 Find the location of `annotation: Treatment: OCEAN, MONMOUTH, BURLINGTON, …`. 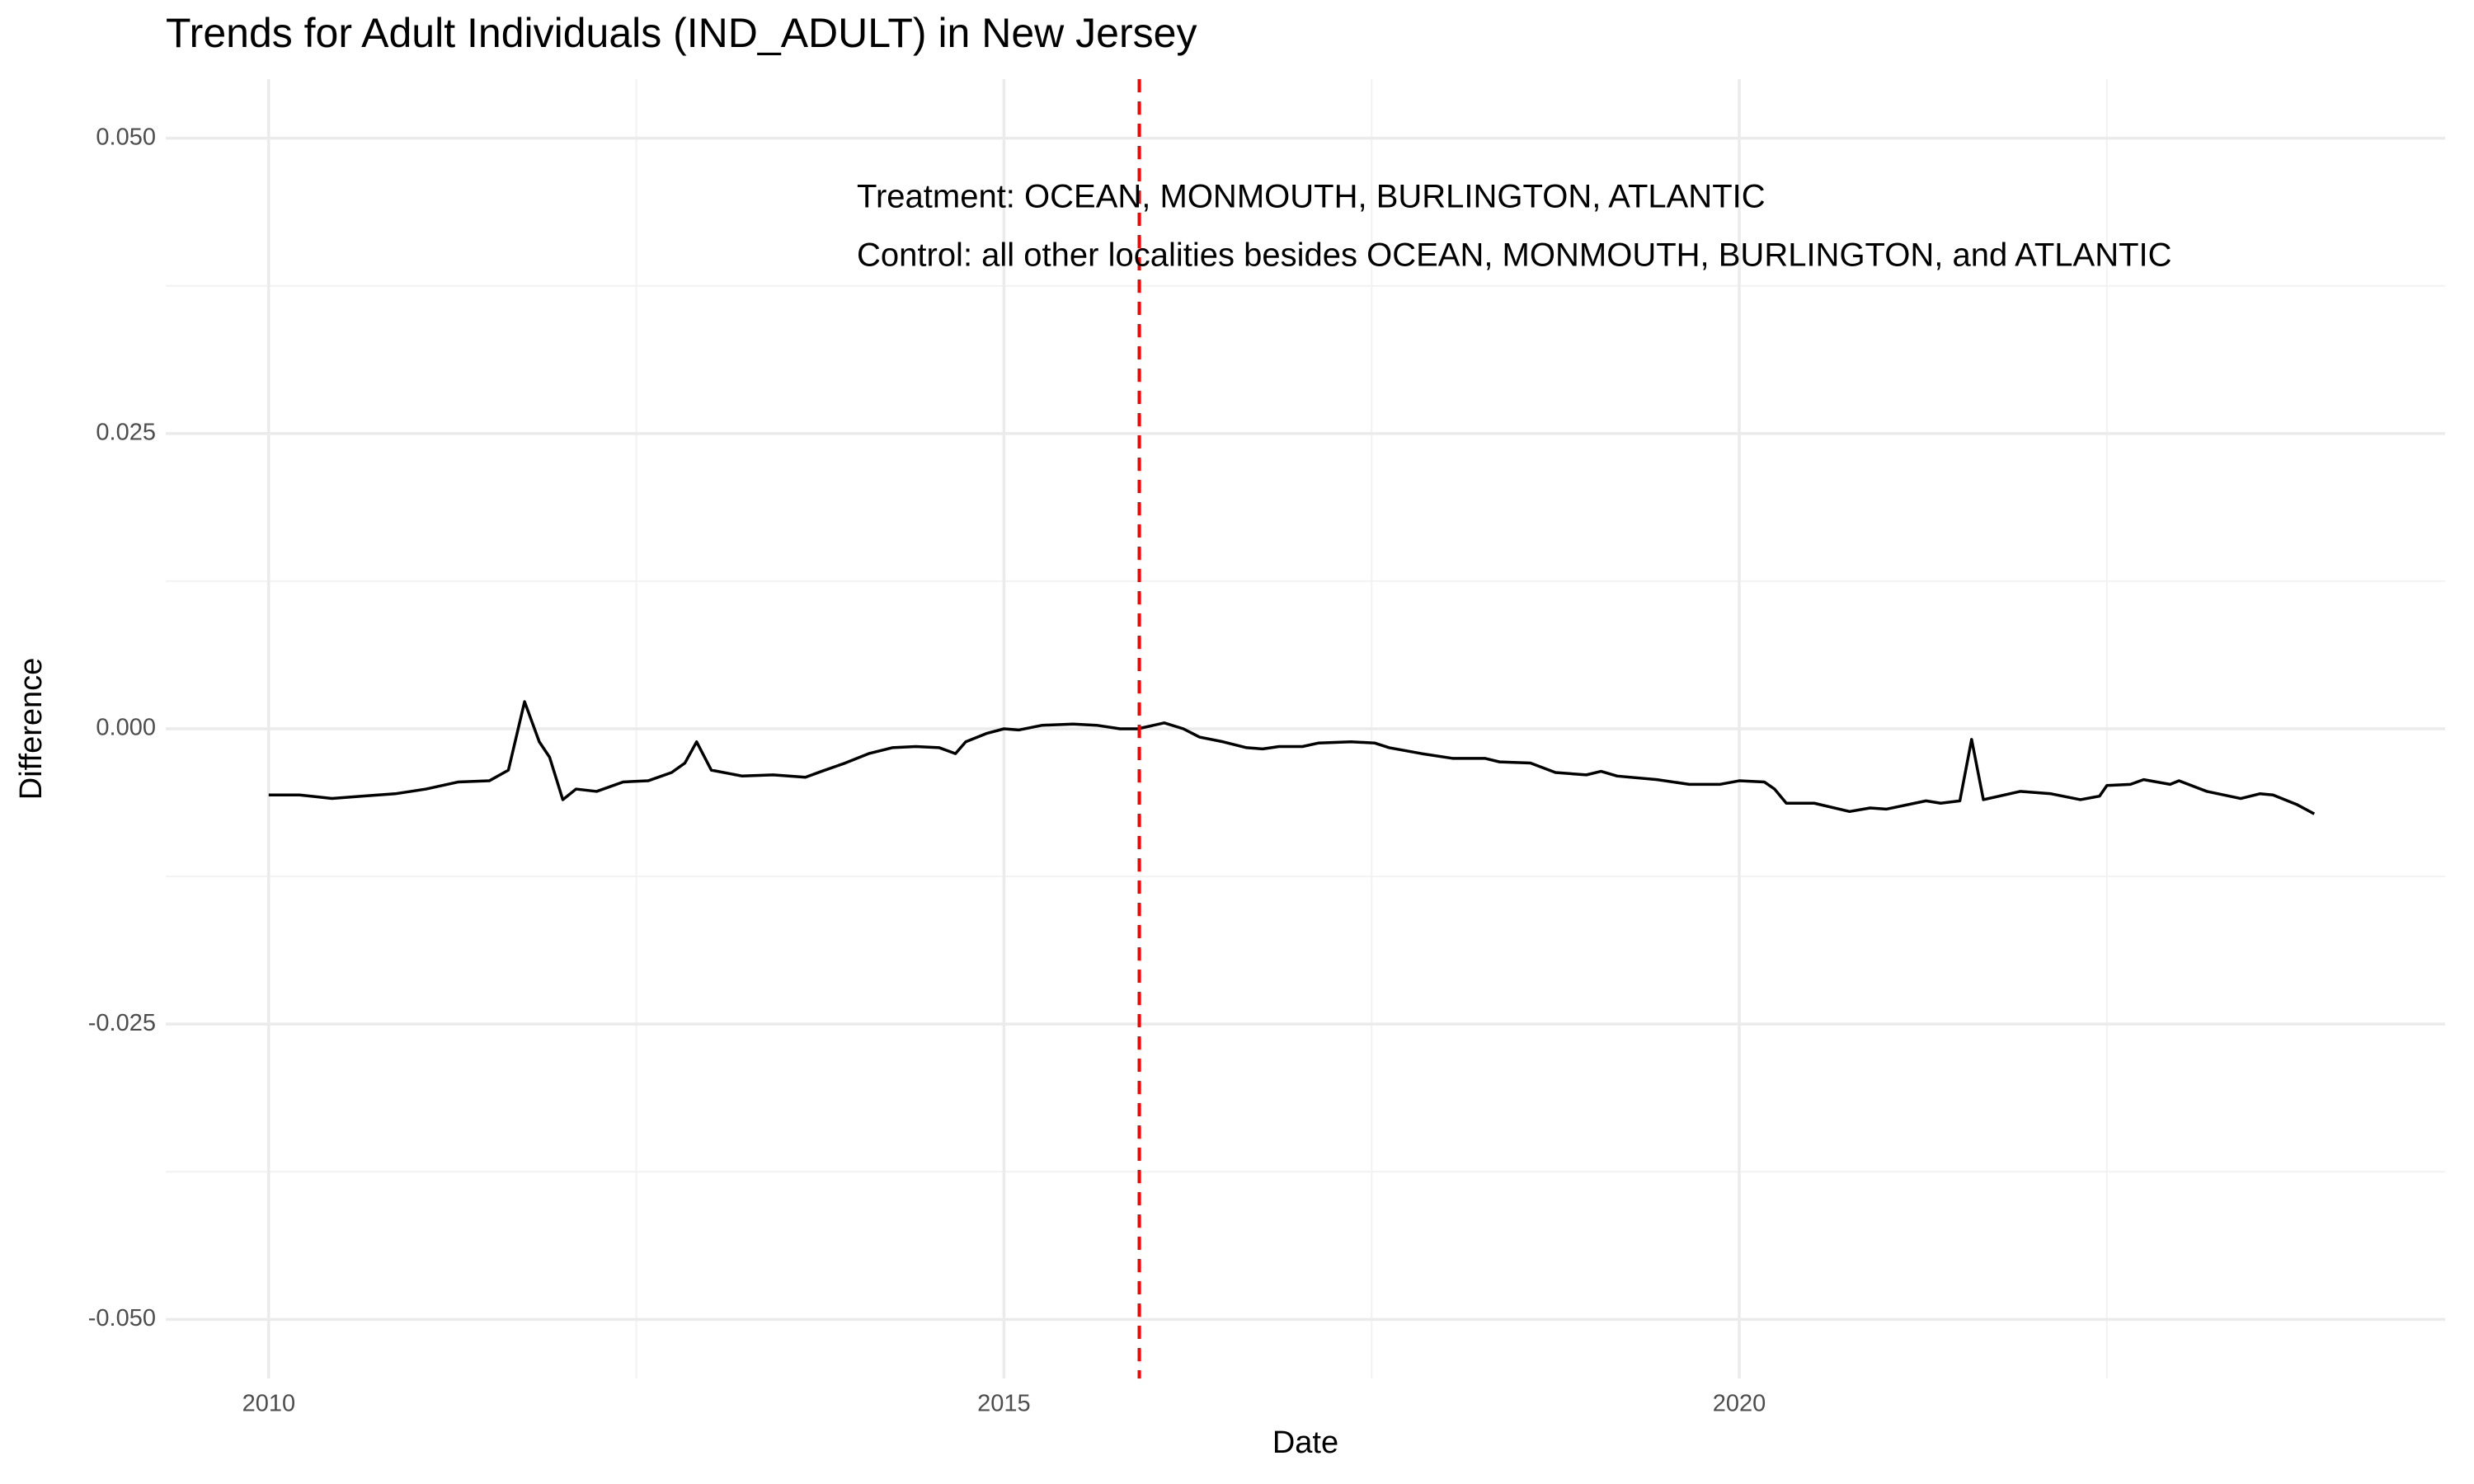

annotation: Treatment: OCEAN, MONMOUTH, BURLINGTON, … is located at coordinates (1311, 197).